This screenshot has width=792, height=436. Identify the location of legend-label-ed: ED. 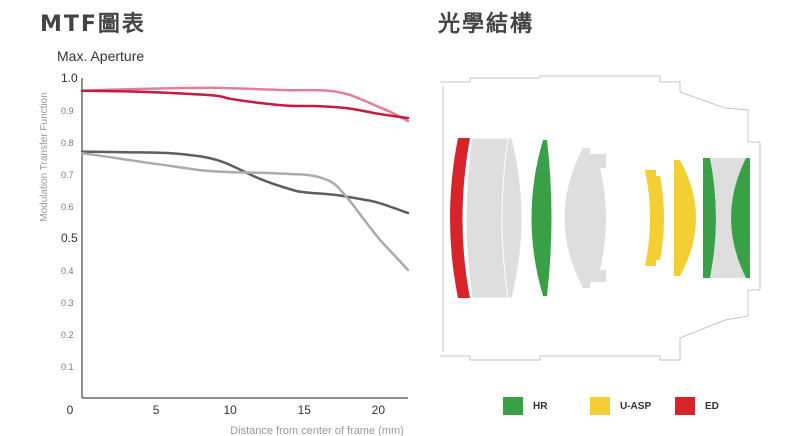
(712, 406).